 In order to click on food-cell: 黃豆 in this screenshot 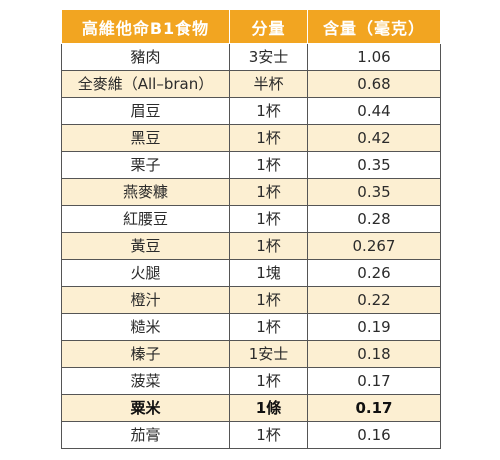, I will do `click(145, 246)`.